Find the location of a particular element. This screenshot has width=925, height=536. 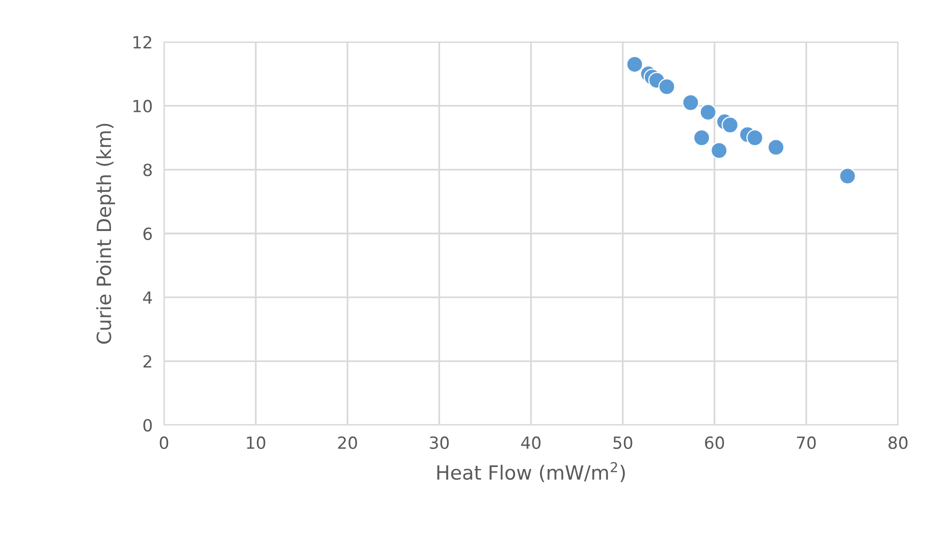

y-tick-label: 0 is located at coordinates (147, 425).